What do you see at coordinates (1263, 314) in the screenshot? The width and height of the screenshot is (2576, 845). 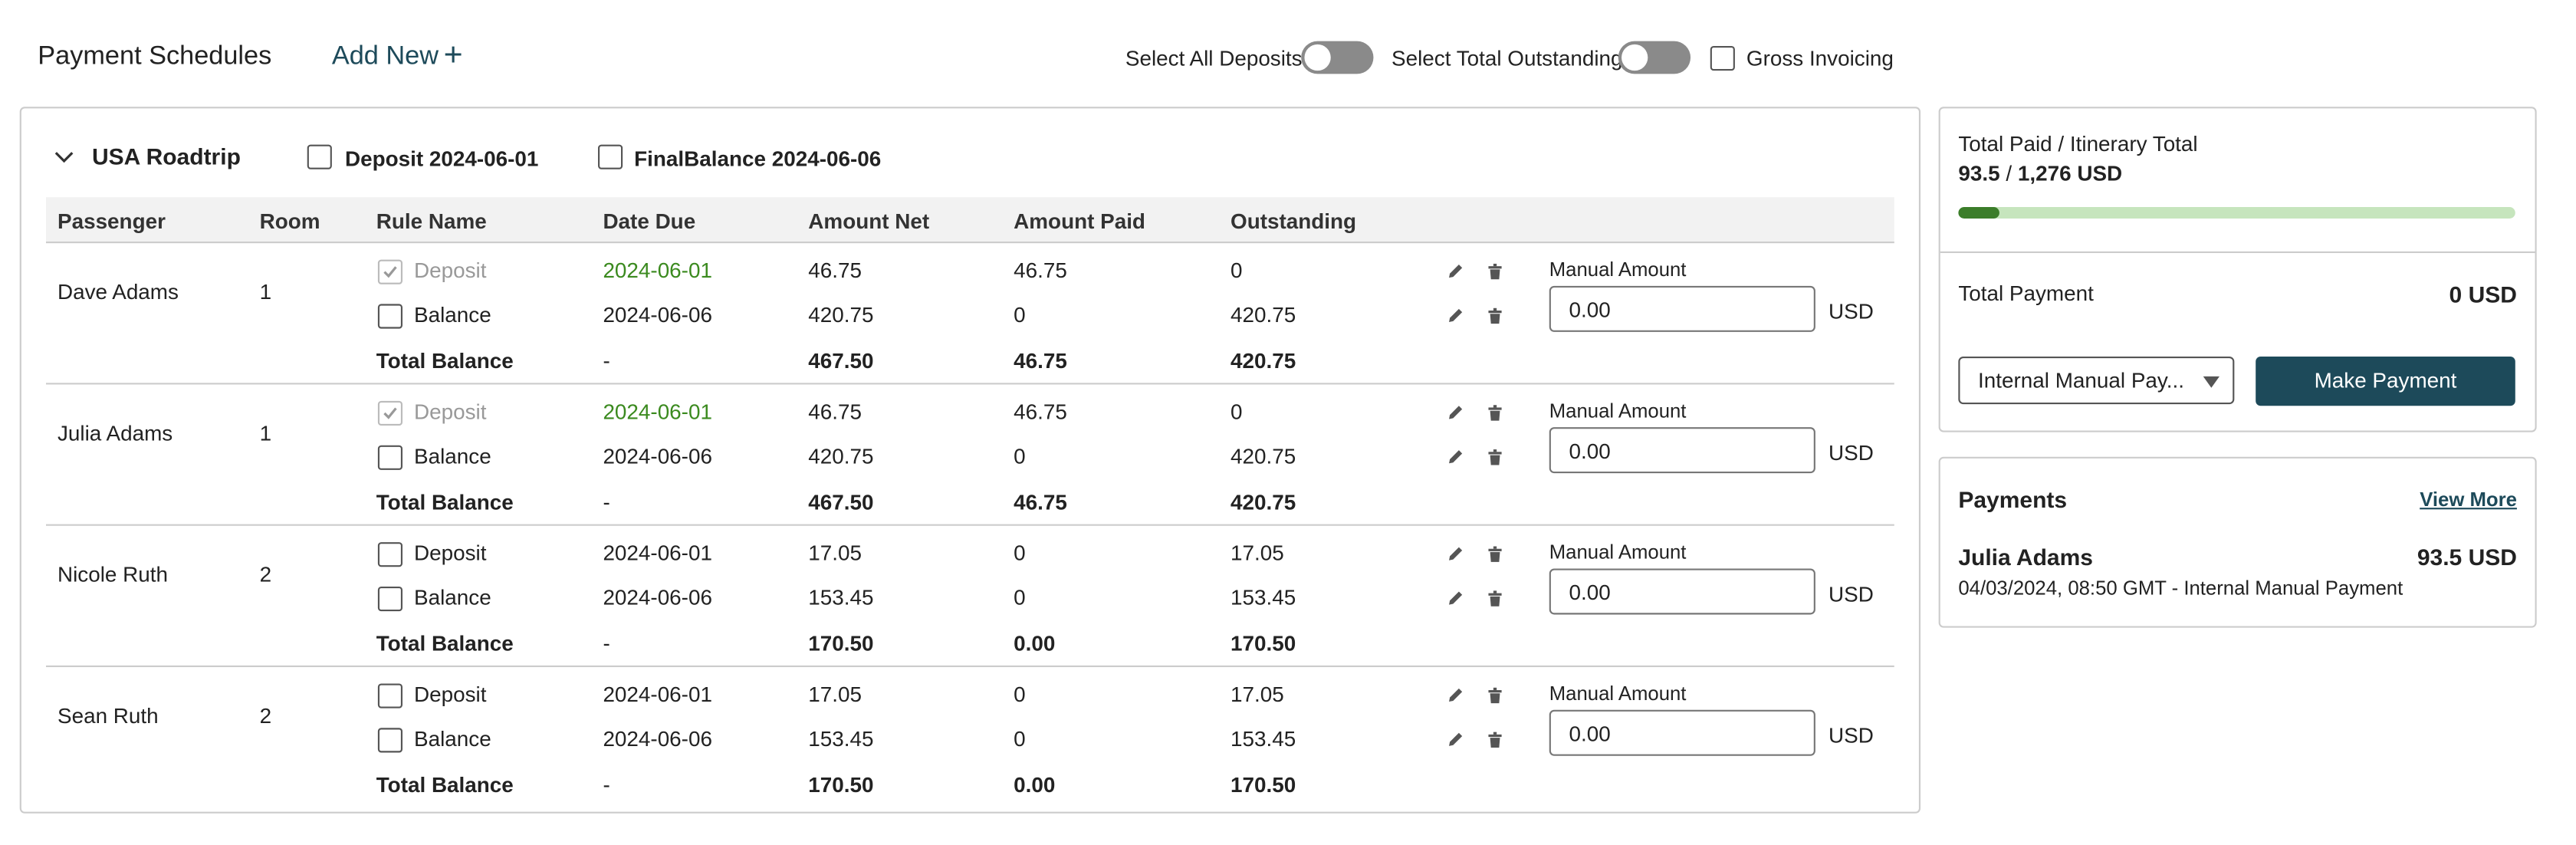 I see `outstanding: 420.75` at bounding box center [1263, 314].